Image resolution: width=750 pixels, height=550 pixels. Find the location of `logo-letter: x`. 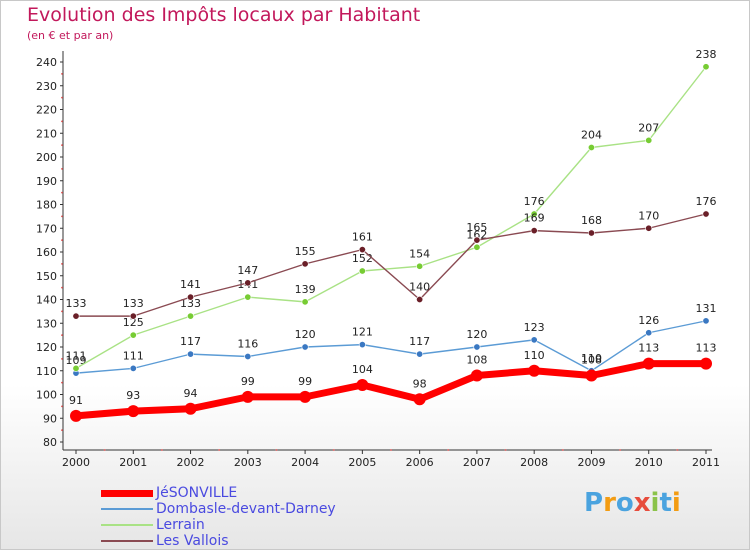

logo-letter: x is located at coordinates (642, 503).